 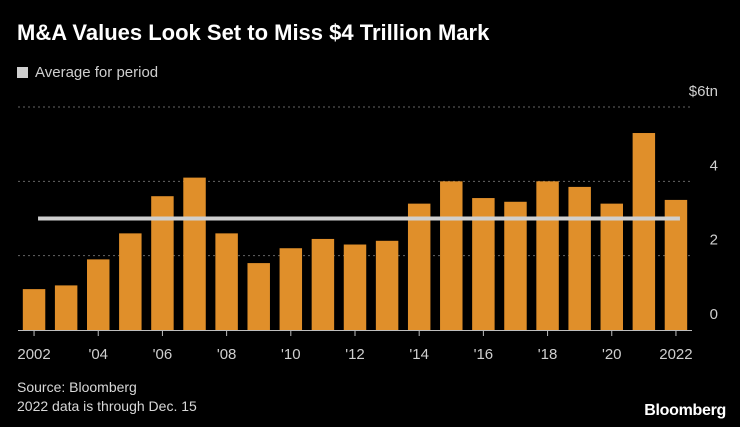 What do you see at coordinates (355, 287) in the screenshot?
I see `bar-2012` at bounding box center [355, 287].